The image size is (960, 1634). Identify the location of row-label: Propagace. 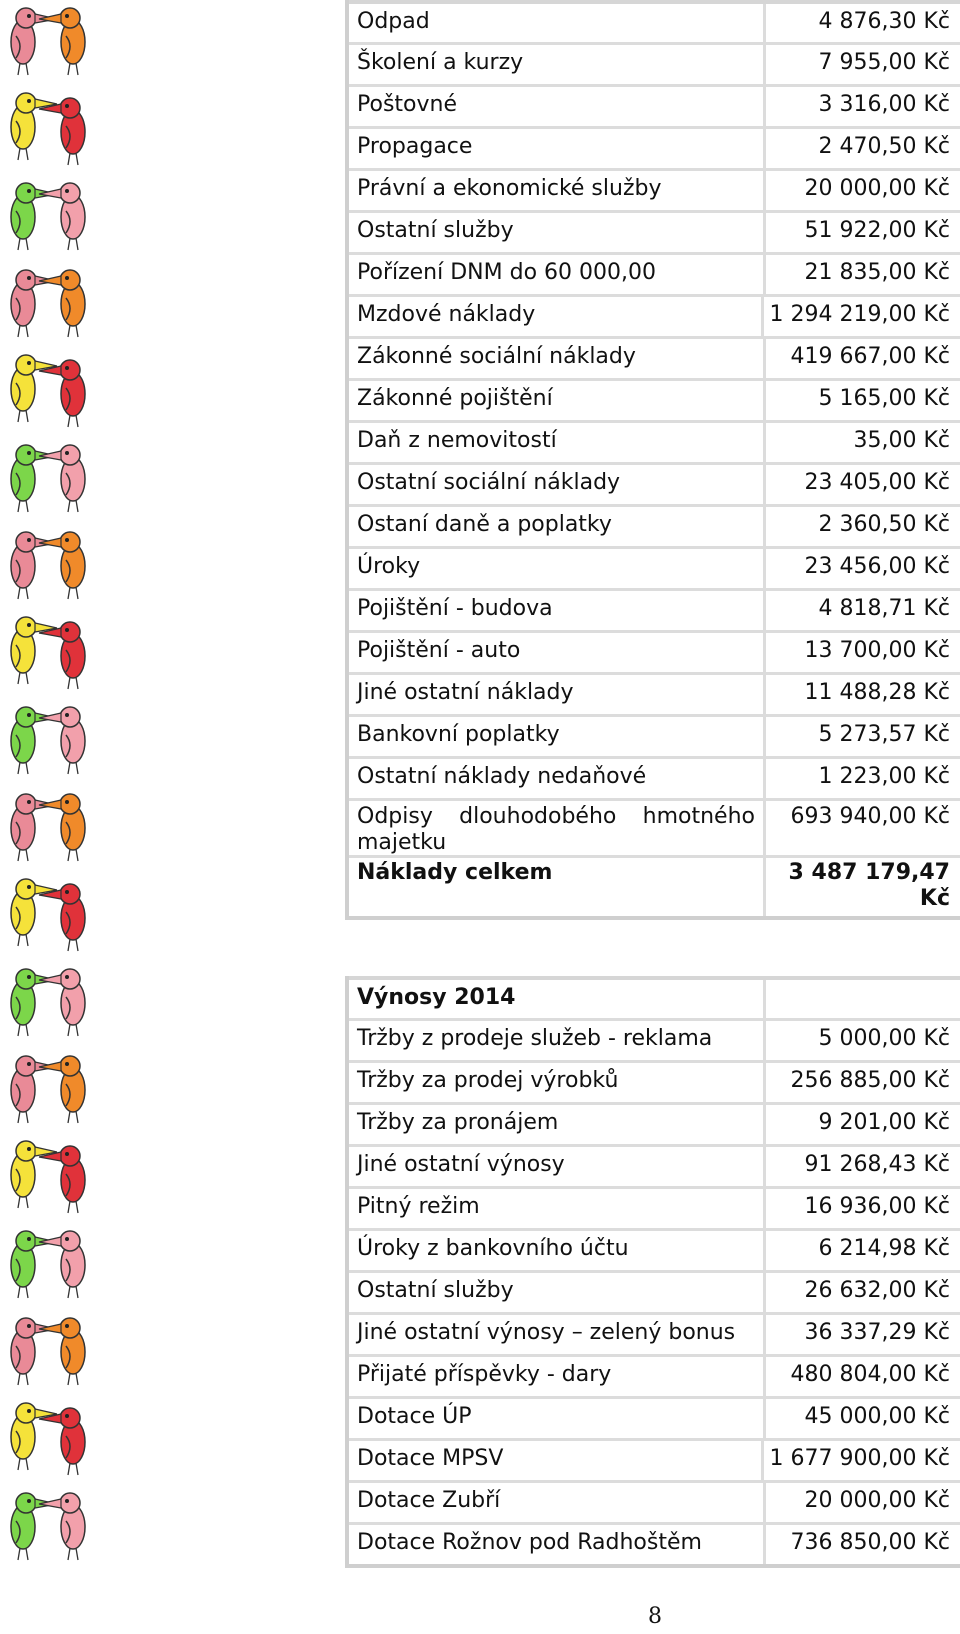
(557, 148).